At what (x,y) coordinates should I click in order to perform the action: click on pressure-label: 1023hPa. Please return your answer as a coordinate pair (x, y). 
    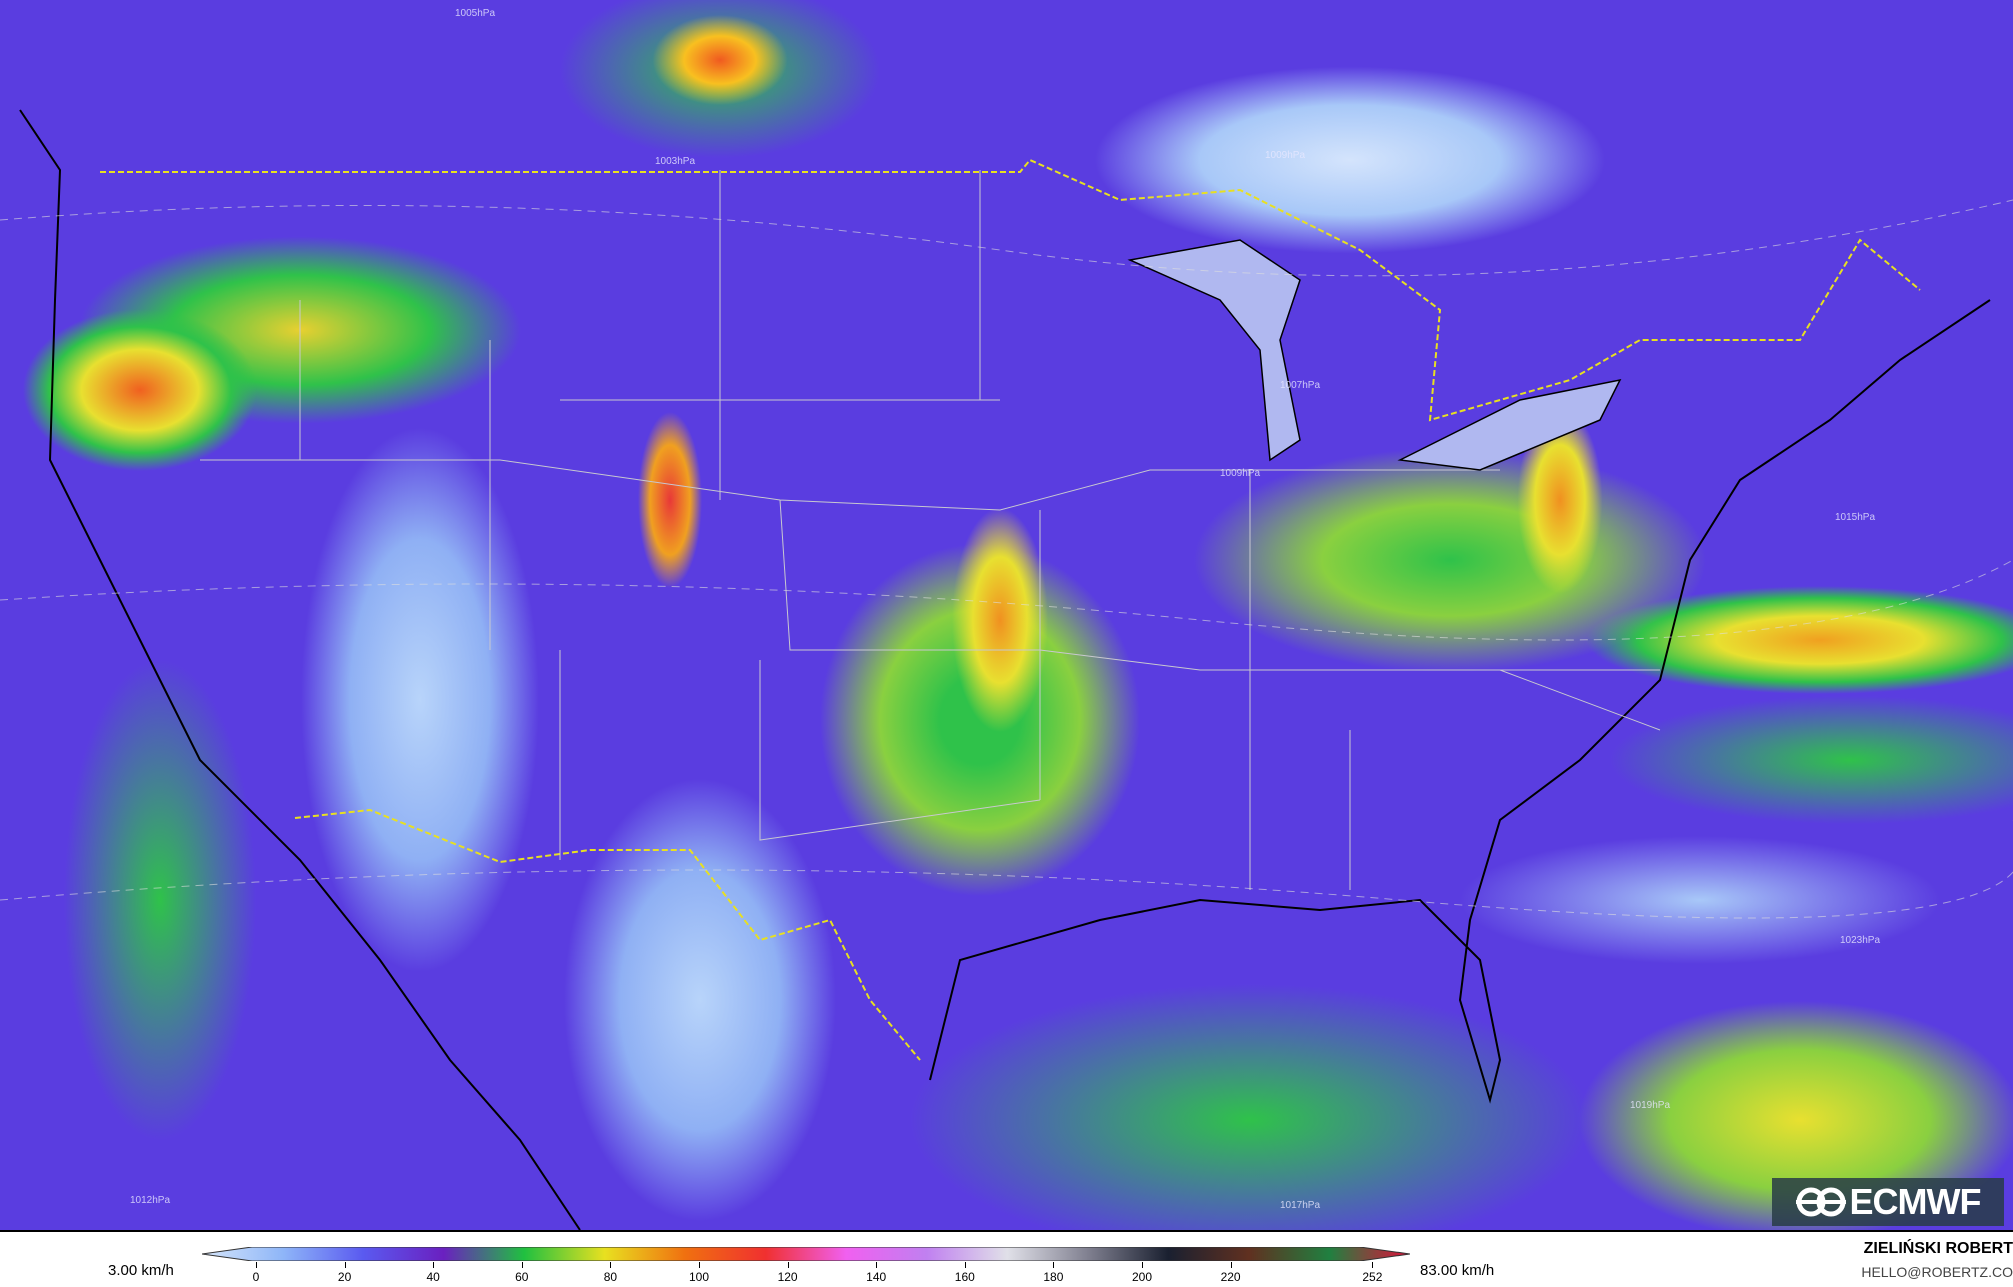
    Looking at the image, I should click on (1860, 940).